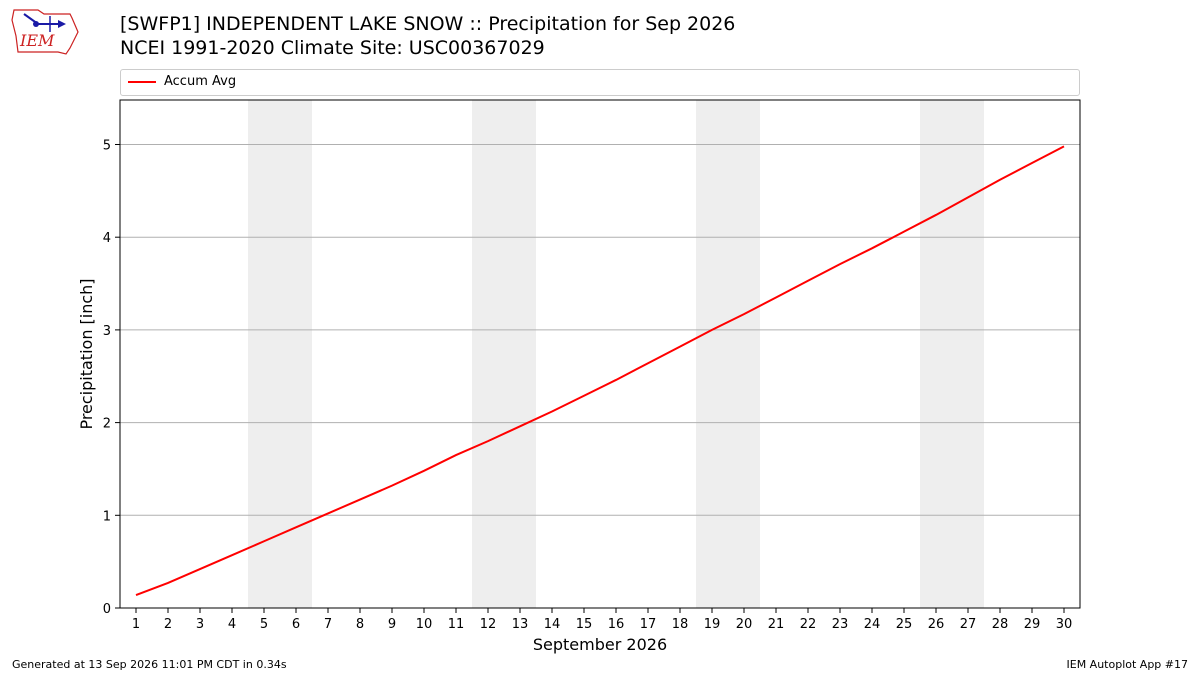 The height and width of the screenshot is (675, 1200). Describe the element at coordinates (1000, 624) in the screenshot. I see `x-tick-label-28: 28` at that location.